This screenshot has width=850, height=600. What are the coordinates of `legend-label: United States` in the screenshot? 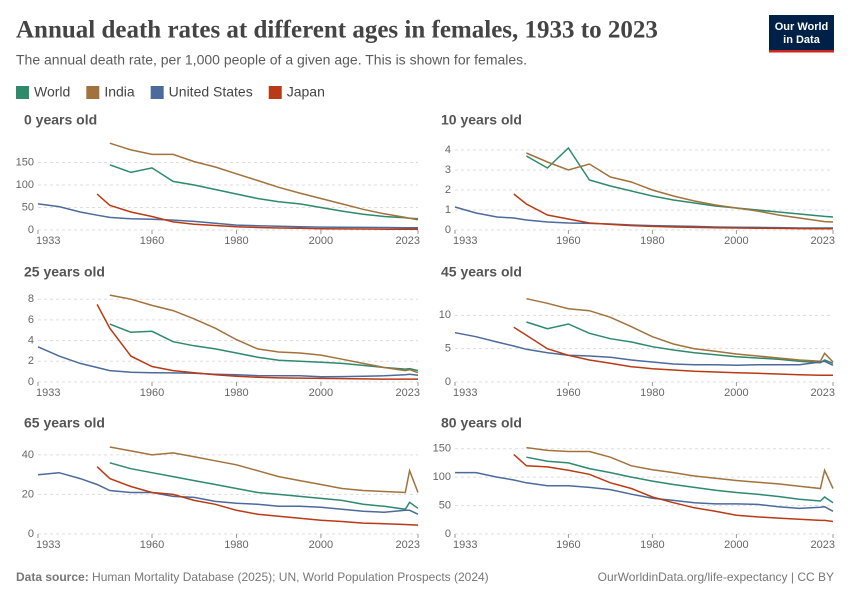 It's located at (211, 92).